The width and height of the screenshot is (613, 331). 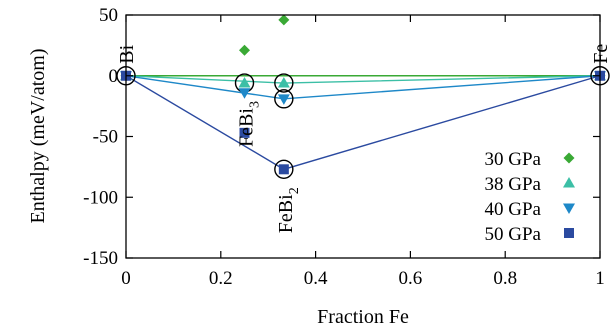 I want to click on legend-label-40-gpa: 40 GPa, so click(x=513, y=209).